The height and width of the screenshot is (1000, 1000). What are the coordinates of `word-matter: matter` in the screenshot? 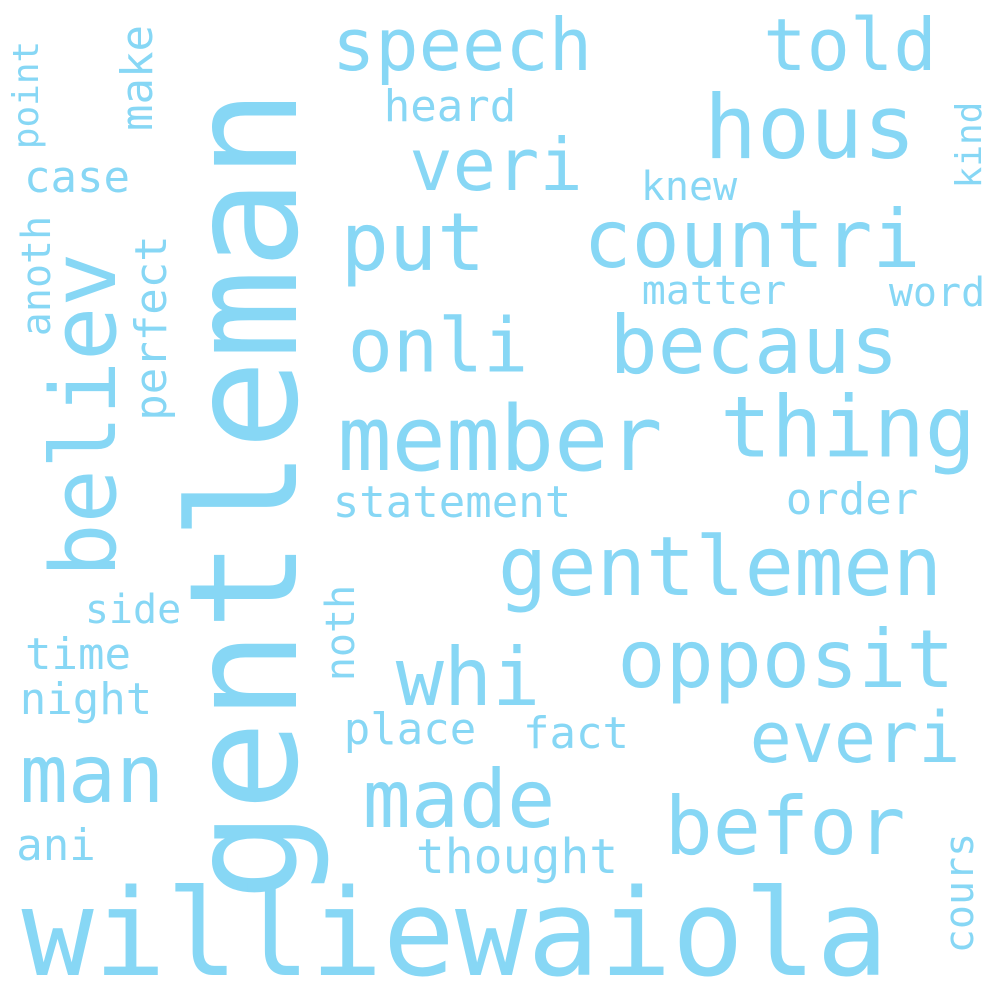 It's located at (714, 291).